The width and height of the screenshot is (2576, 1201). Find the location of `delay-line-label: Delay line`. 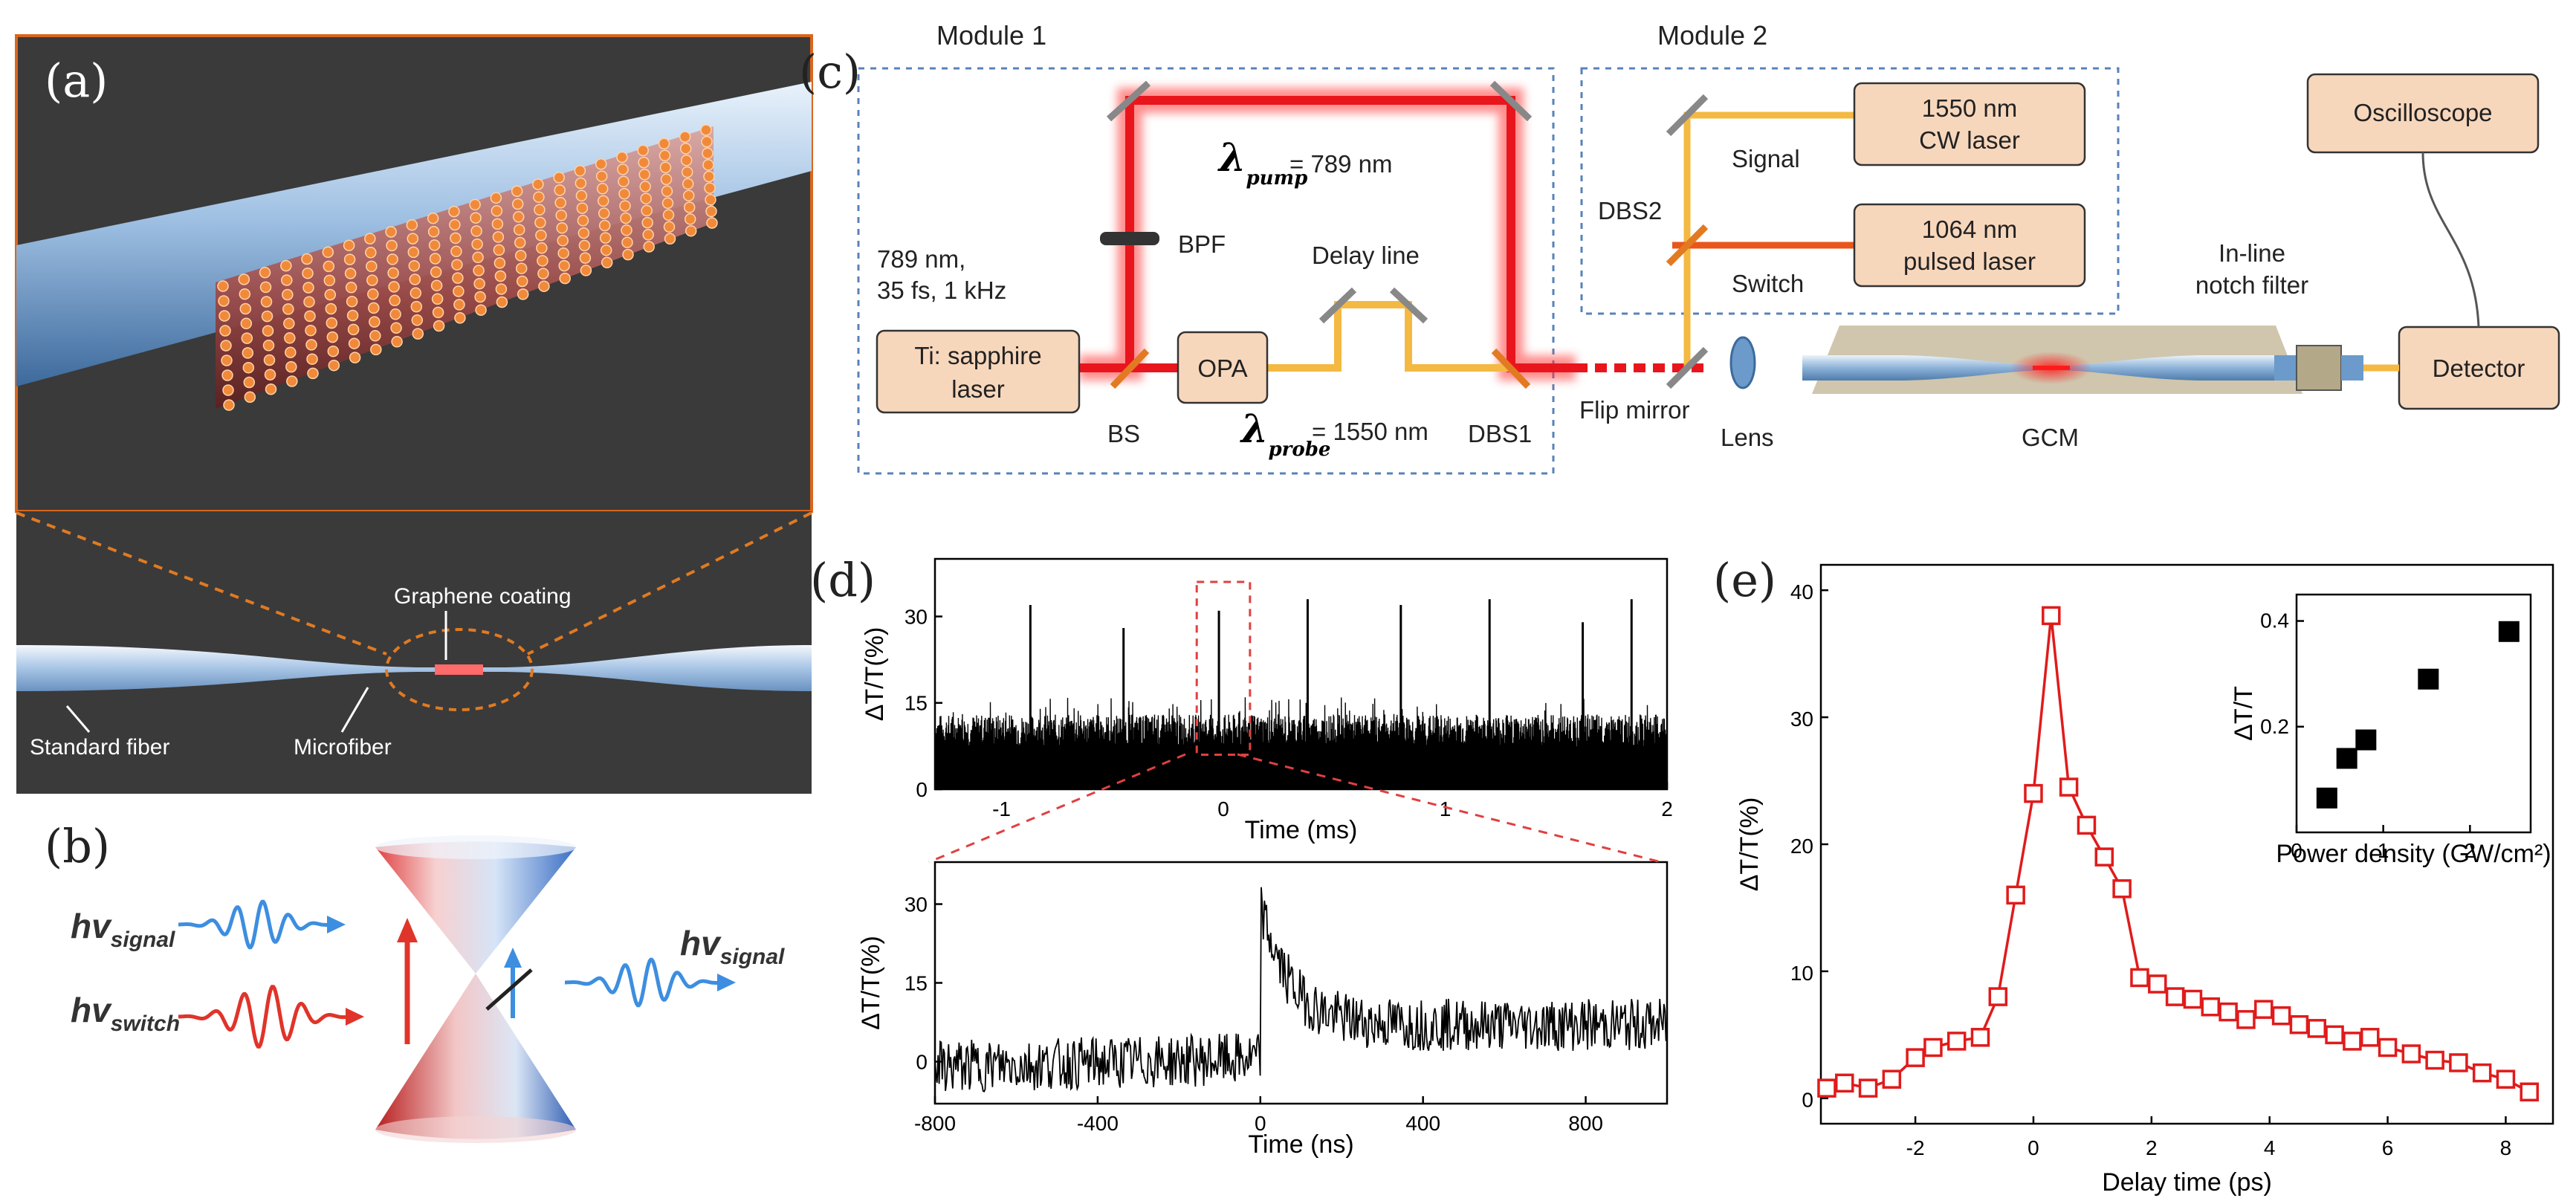

delay-line-label: Delay line is located at coordinates (1366, 255).